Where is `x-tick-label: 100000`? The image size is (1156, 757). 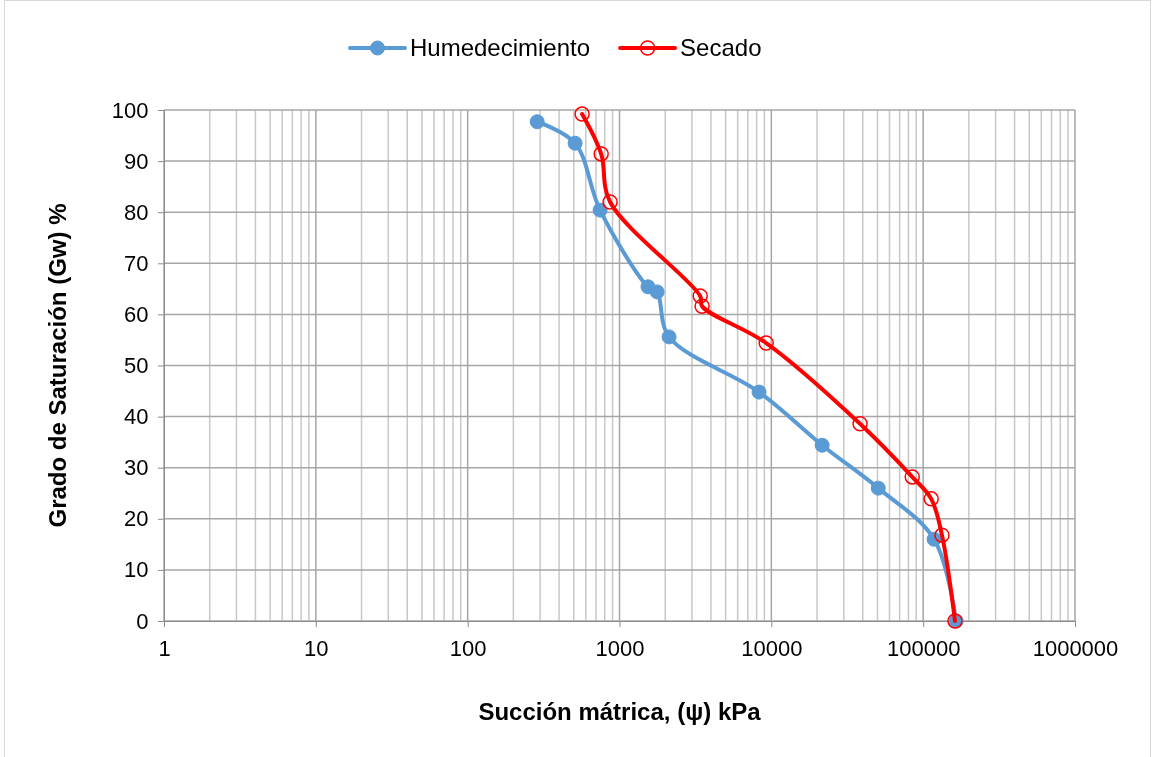
x-tick-label: 100000 is located at coordinates (923, 649).